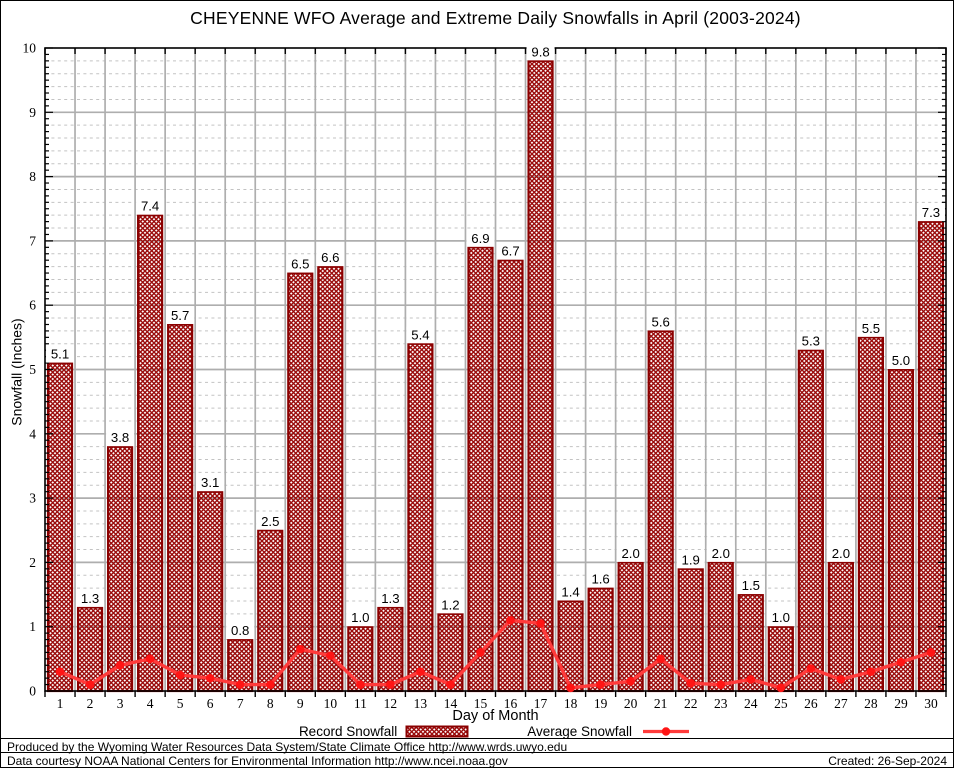 Image resolution: width=954 pixels, height=768 pixels. Describe the element at coordinates (571, 703) in the screenshot. I see `x-tick-label: 18` at that location.